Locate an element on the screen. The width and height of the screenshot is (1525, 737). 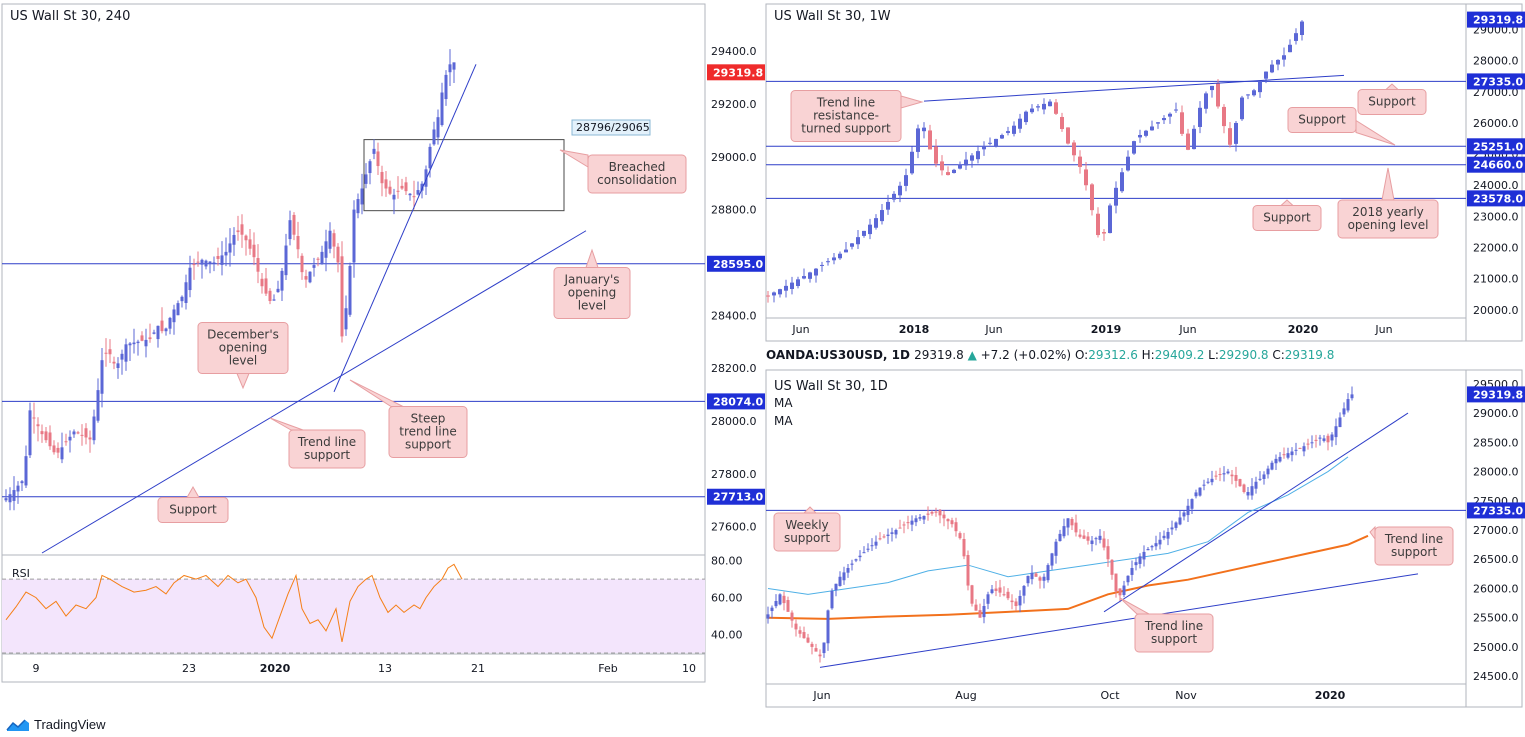
y-tick-label: 25000.0 is located at coordinates (1496, 647).